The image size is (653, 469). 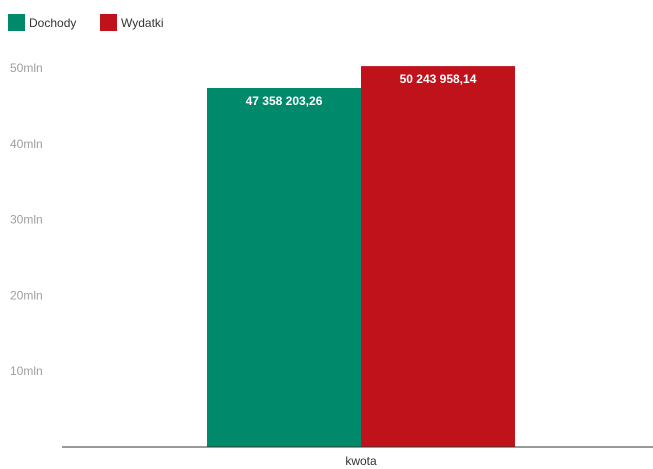 I want to click on y-tick-label: 10mln, so click(x=26, y=371).